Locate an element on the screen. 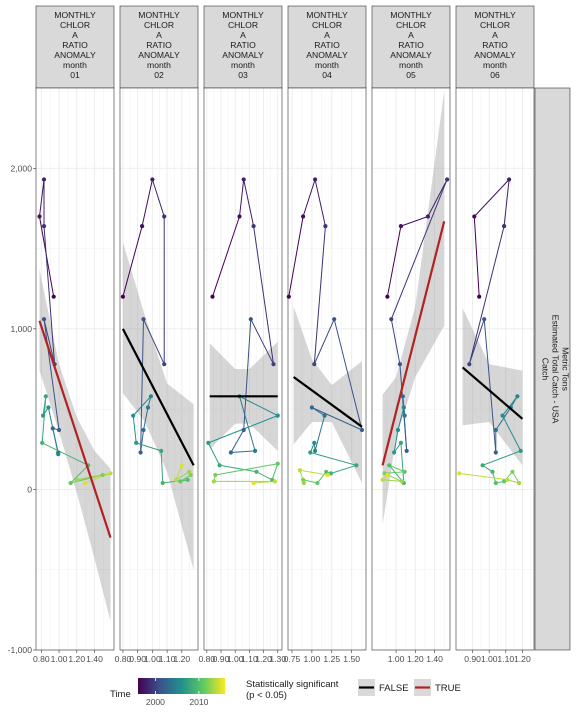 This screenshot has height=720, width=576. y-tick-label: 1,000 is located at coordinates (21, 329).